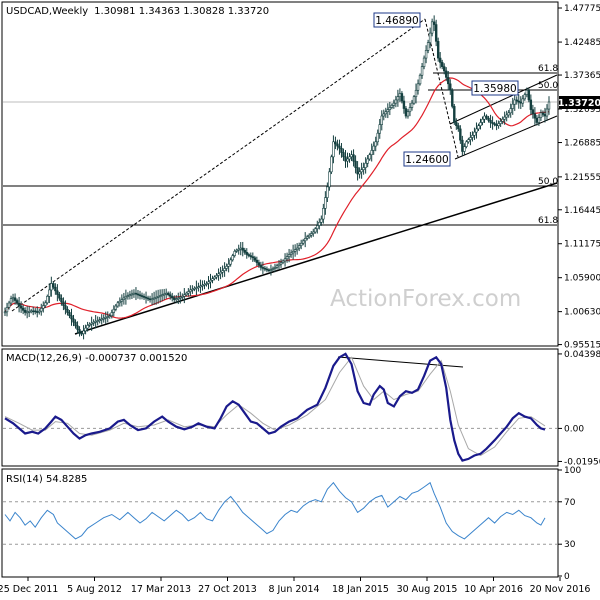  I want to click on y-tick-label: 1.05900, so click(582, 279).